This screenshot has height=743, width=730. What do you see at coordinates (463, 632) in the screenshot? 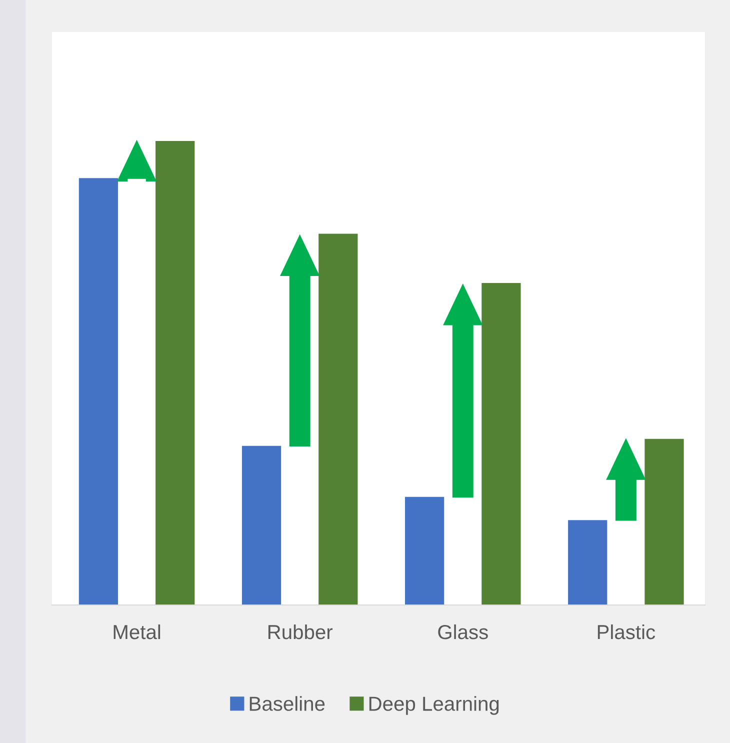
I see `x-tick-label: Glass` at bounding box center [463, 632].